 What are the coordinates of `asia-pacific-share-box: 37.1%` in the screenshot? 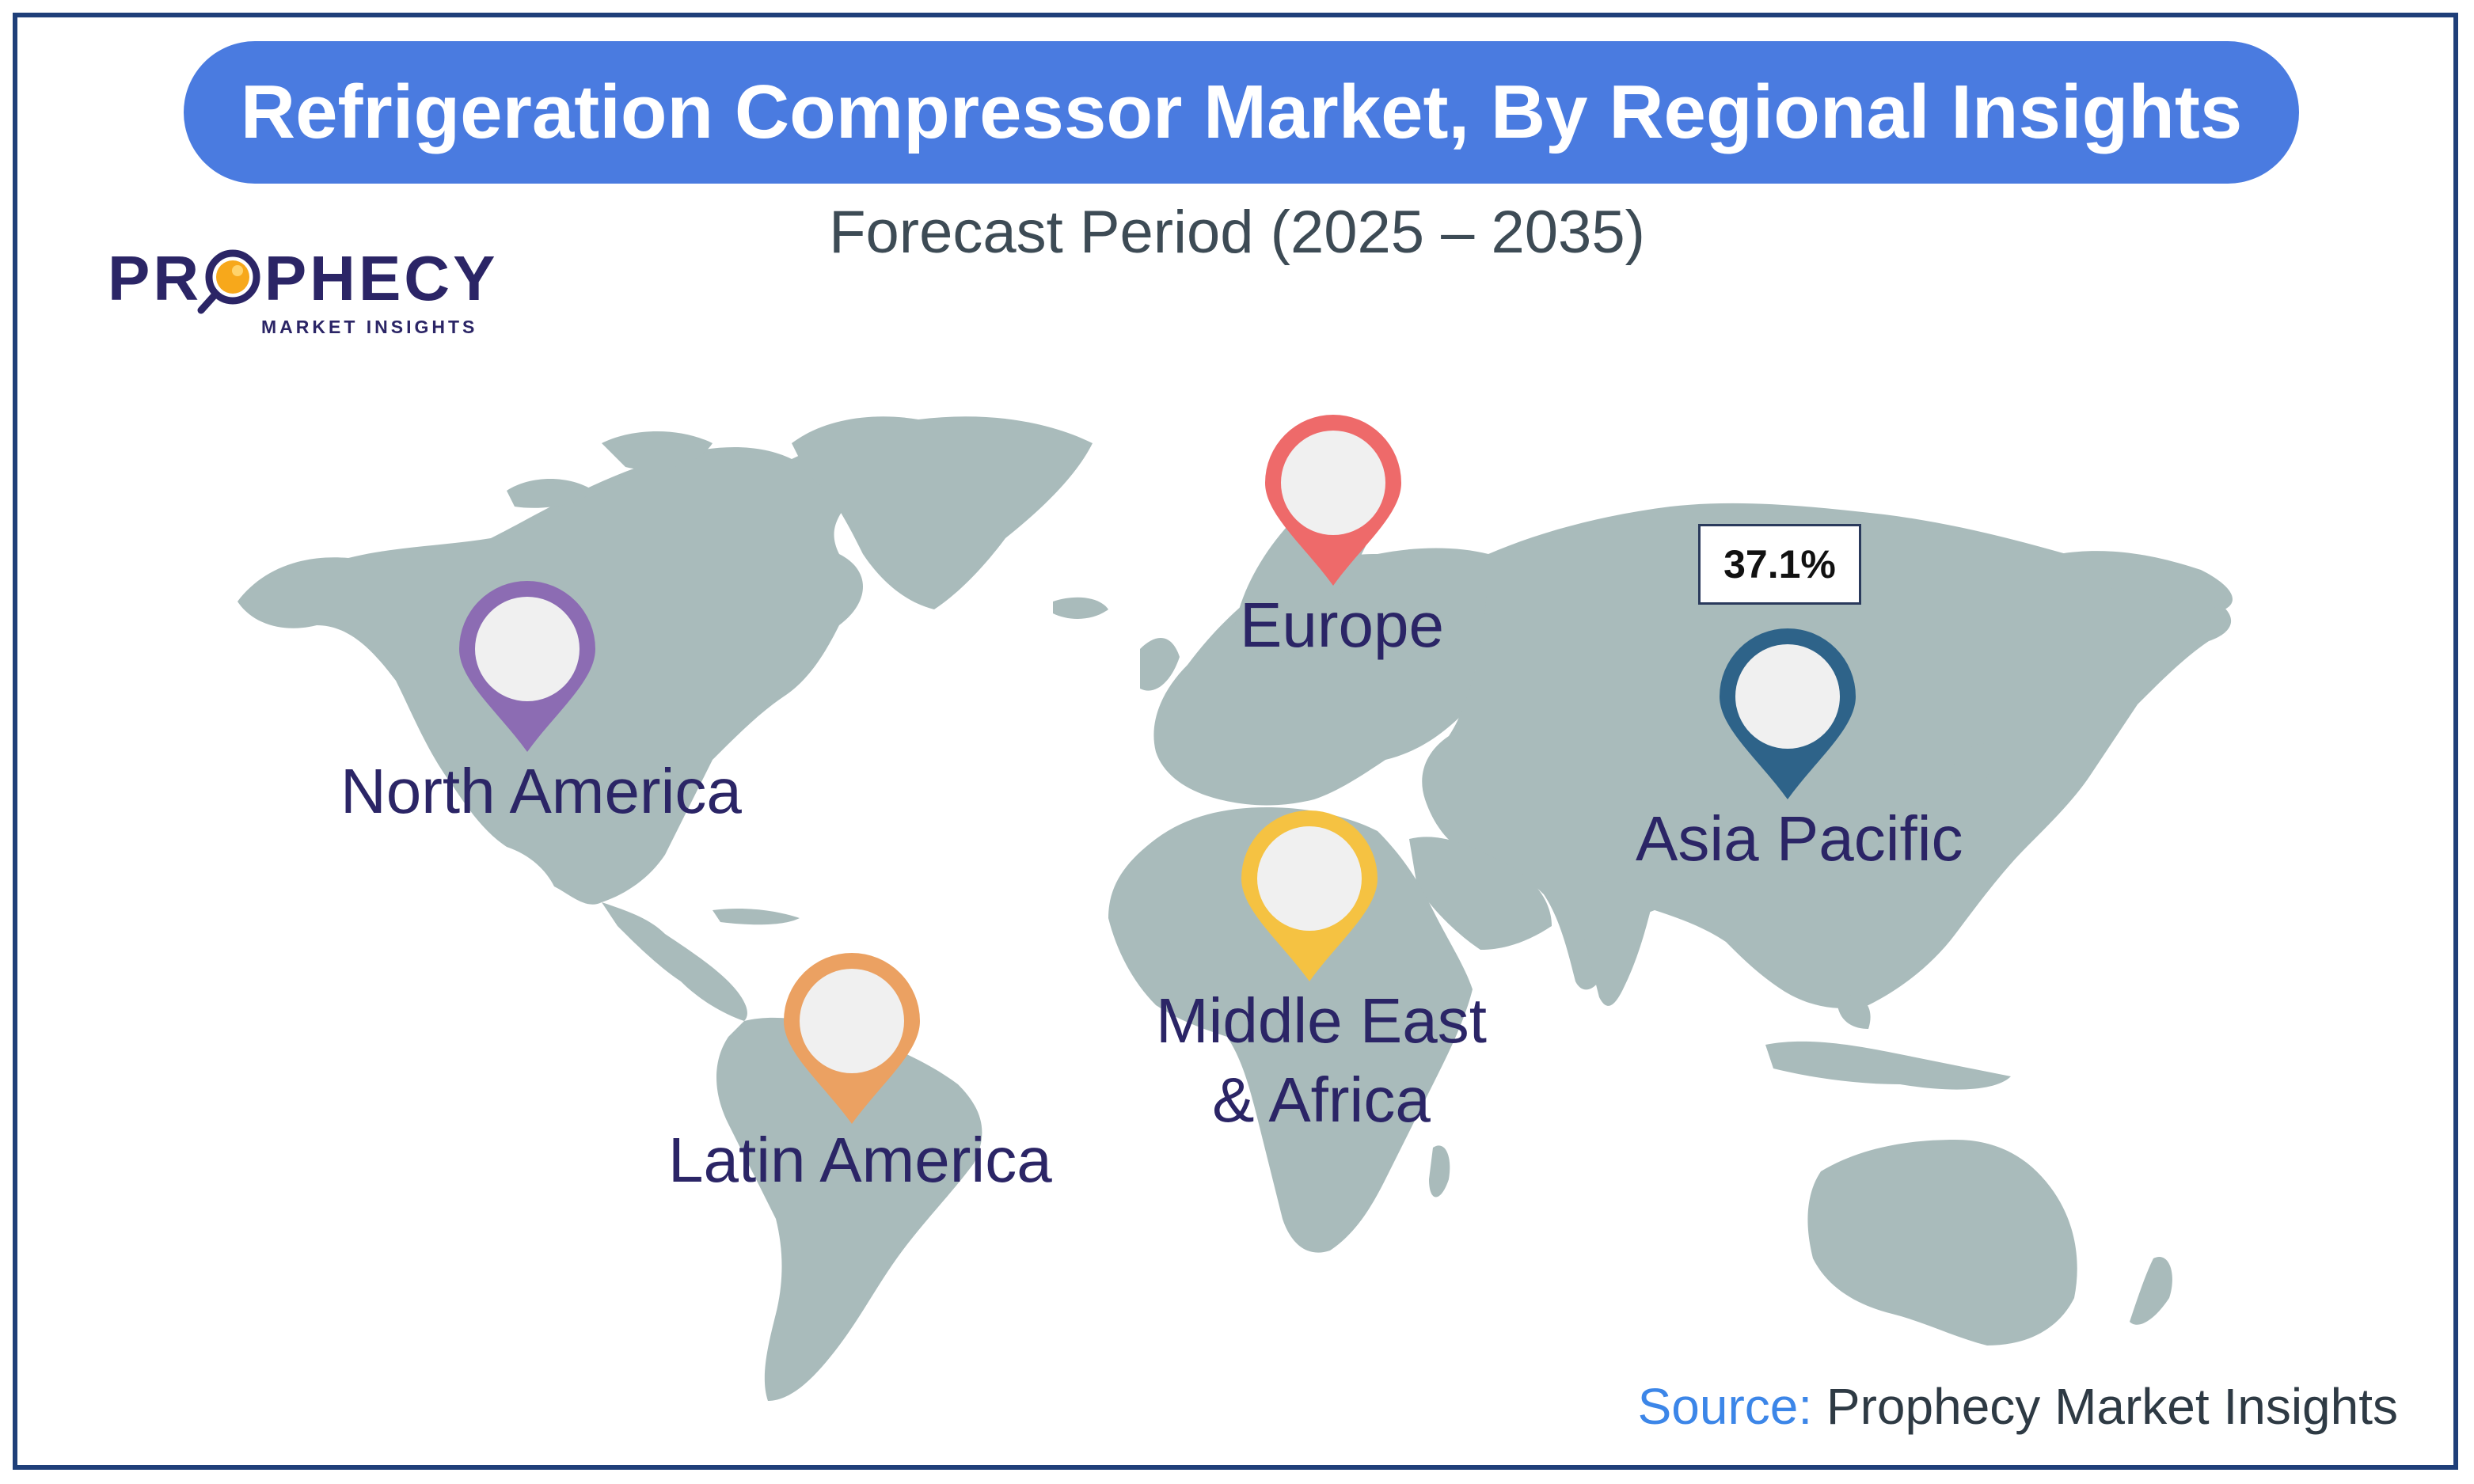 It's located at (1780, 564).